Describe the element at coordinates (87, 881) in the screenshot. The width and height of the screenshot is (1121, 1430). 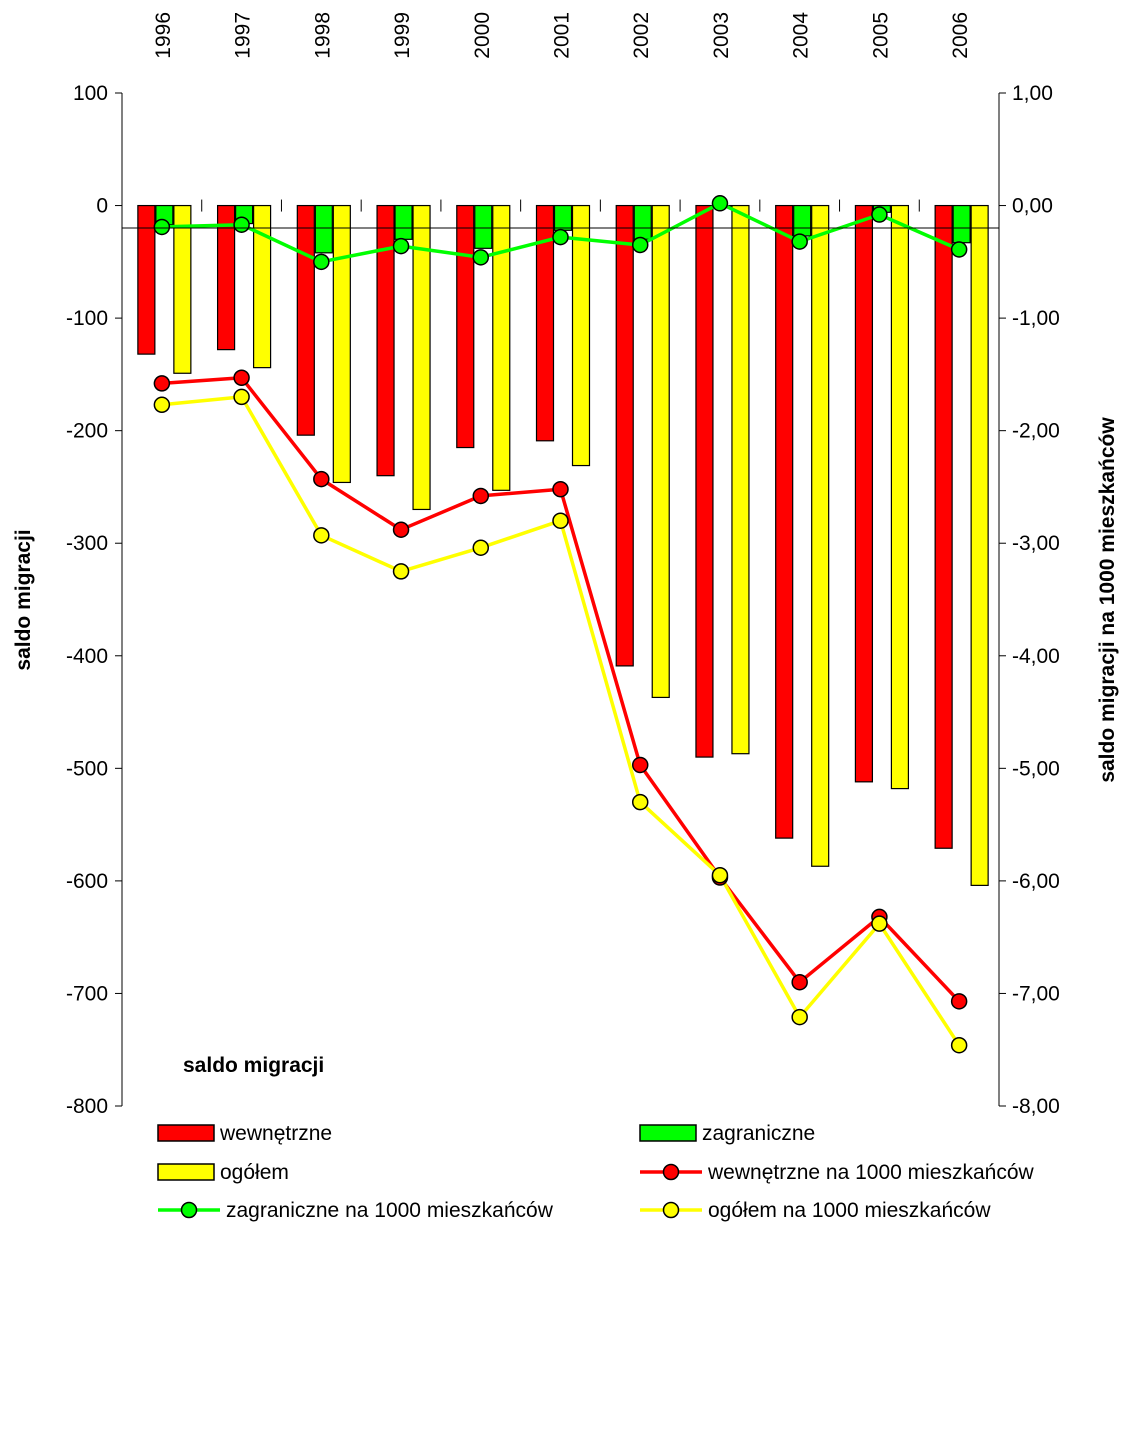
I see `y-left-tick-label: -600` at that location.